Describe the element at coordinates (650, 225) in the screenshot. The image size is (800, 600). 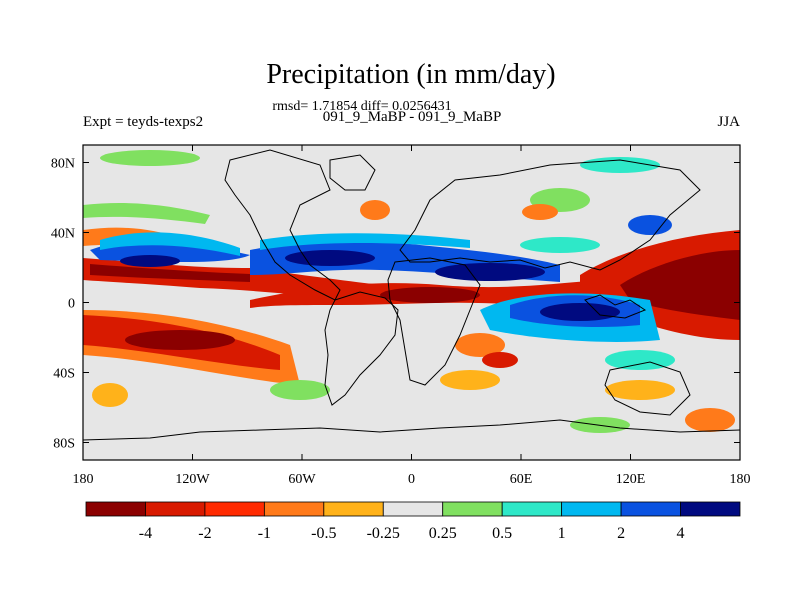
I see `blob-japan-blue` at that location.